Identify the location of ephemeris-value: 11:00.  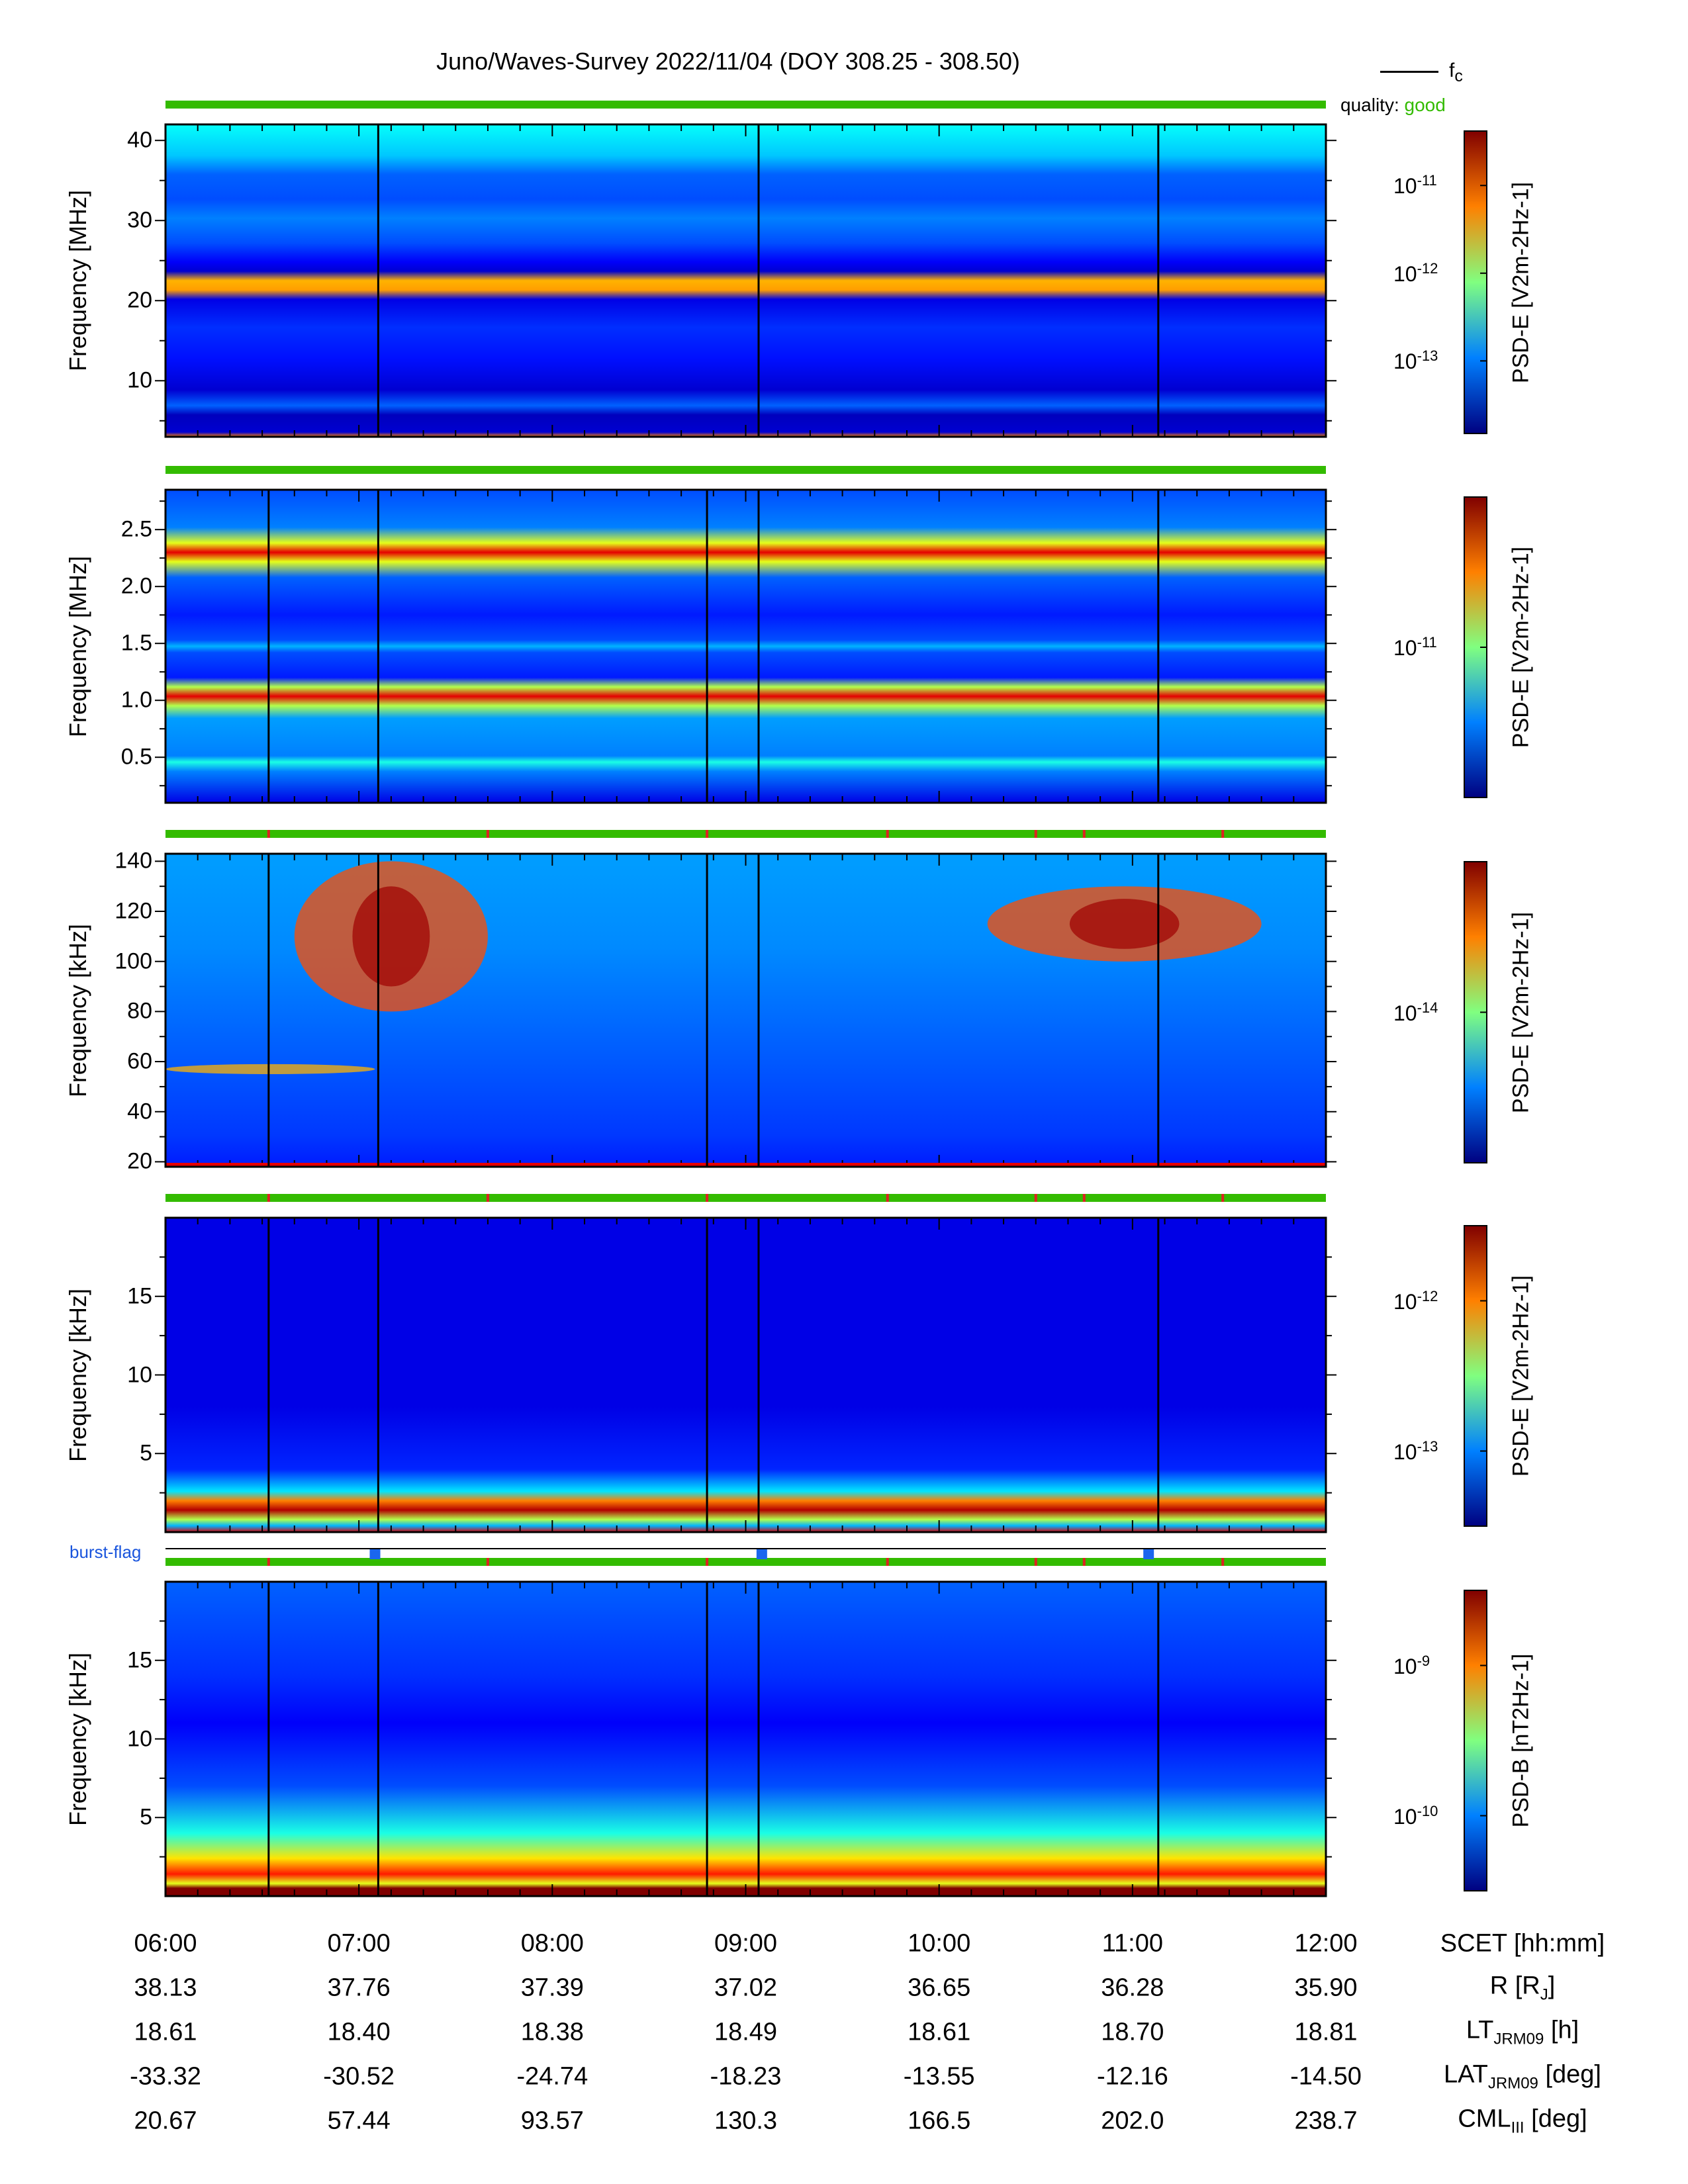
(1132, 1943).